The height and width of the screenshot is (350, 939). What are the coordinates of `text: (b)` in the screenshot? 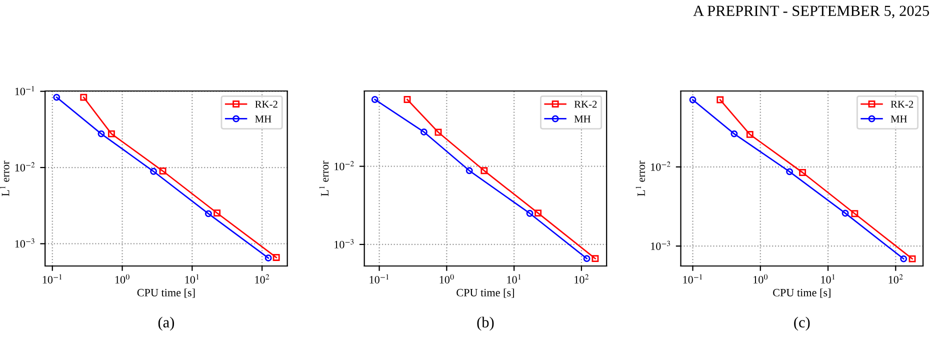 It's located at (485, 323).